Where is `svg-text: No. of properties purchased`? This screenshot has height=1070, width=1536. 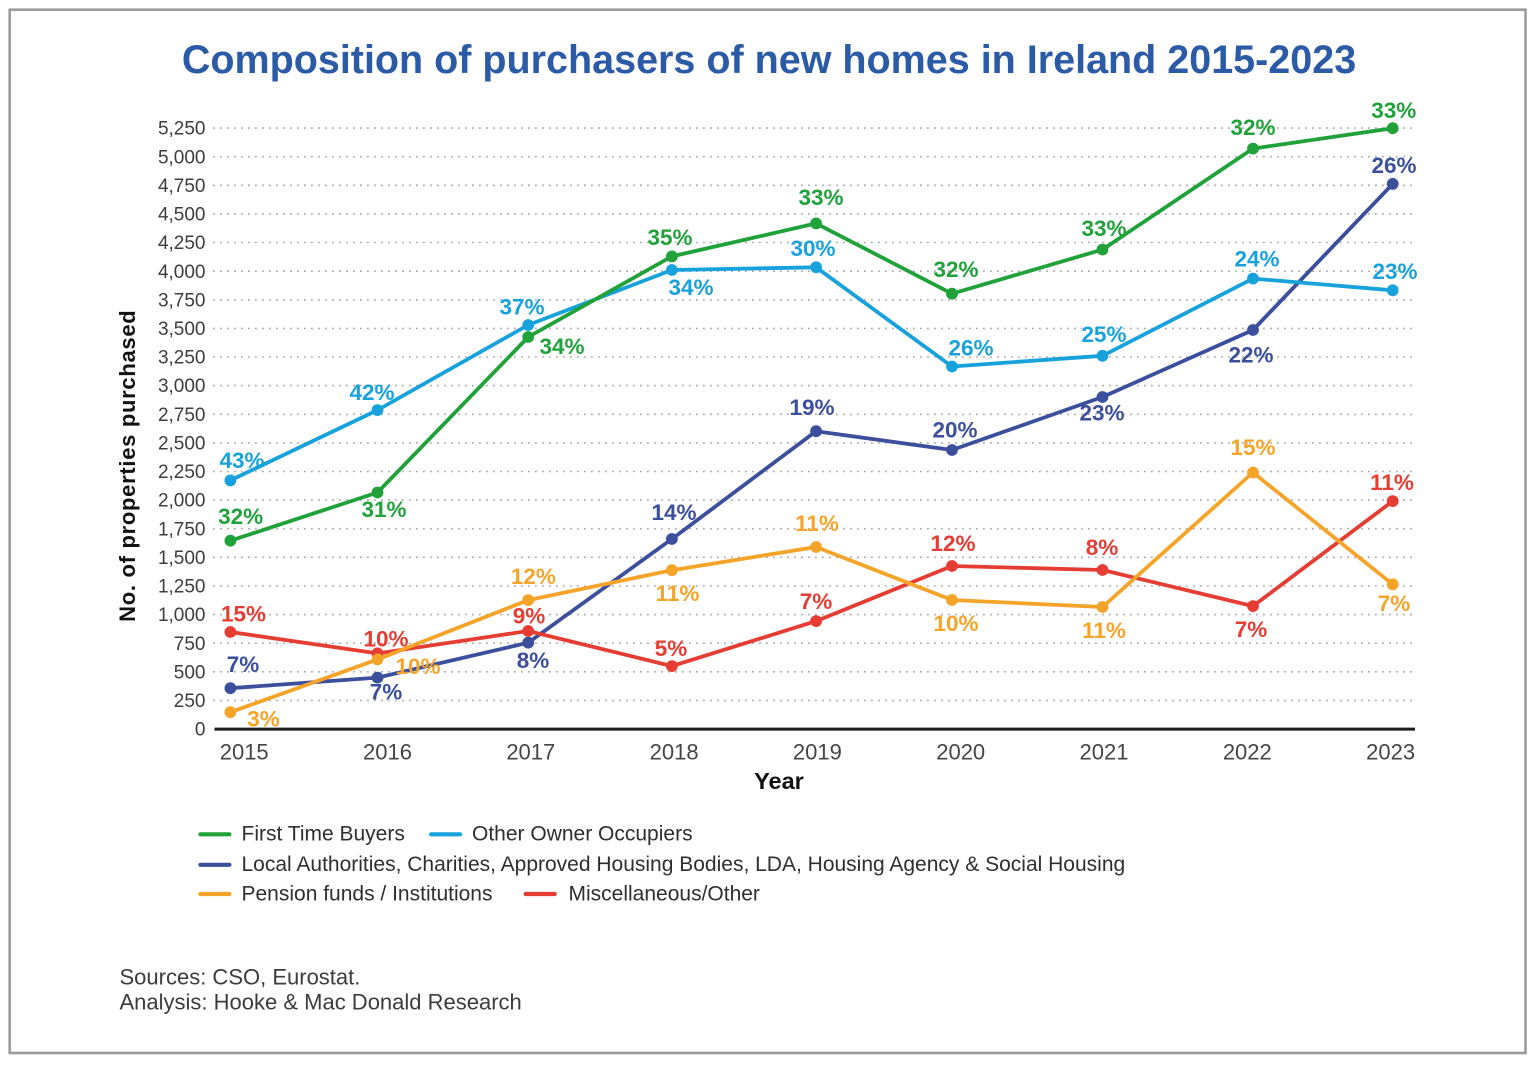
svg-text: No. of properties purchased is located at coordinates (127, 466).